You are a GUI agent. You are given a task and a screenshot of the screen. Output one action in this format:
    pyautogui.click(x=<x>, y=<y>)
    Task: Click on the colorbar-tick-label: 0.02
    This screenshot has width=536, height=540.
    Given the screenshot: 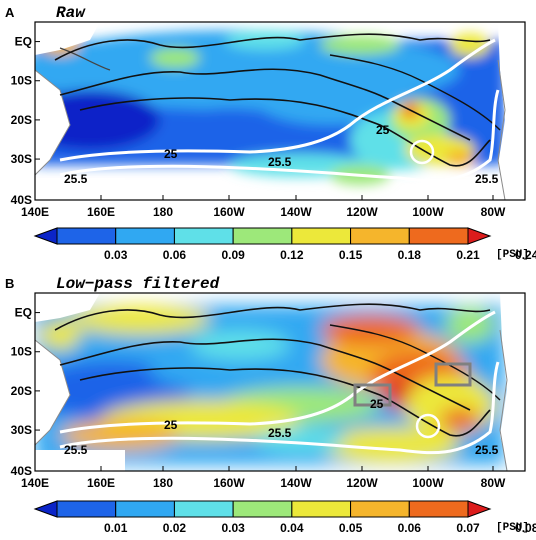 What is the action you would take?
    pyautogui.click(x=175, y=528)
    